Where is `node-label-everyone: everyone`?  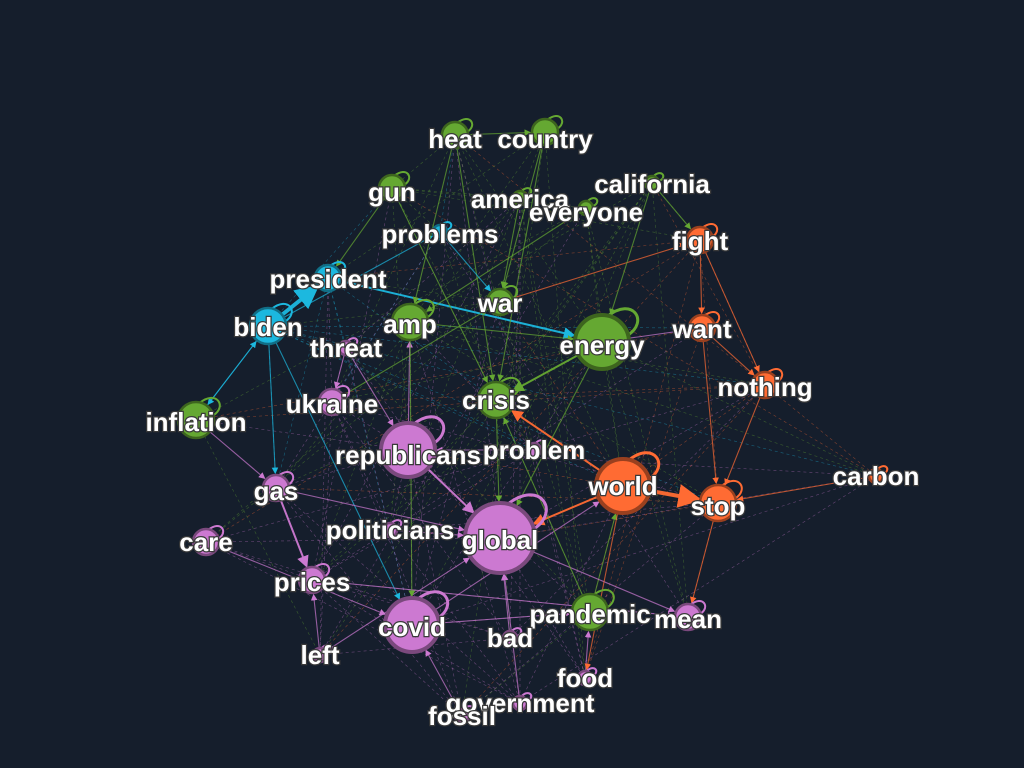 node-label-everyone: everyone is located at coordinates (586, 212).